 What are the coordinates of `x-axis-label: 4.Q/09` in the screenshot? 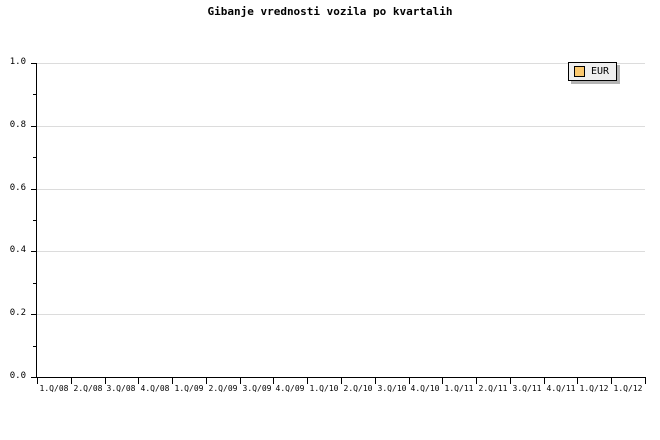 It's located at (290, 388).